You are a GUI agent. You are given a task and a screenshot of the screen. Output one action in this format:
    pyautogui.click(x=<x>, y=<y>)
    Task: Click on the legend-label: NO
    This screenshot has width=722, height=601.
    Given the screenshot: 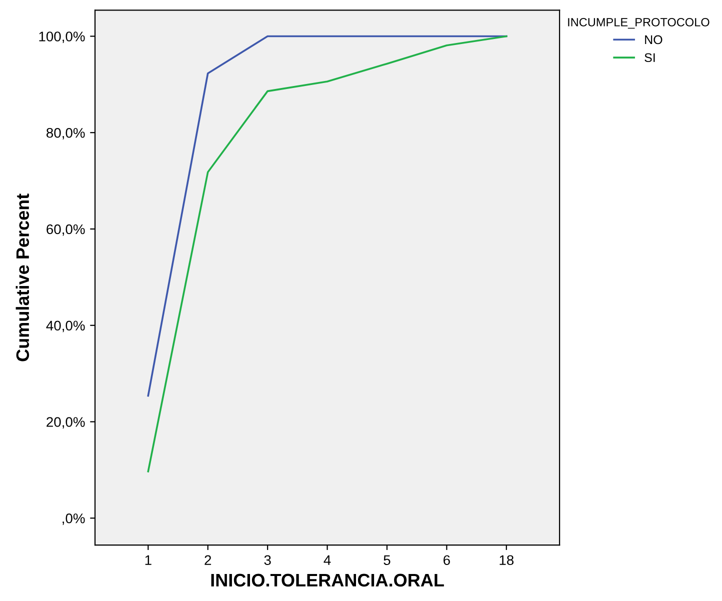 What is the action you would take?
    pyautogui.click(x=653, y=39)
    